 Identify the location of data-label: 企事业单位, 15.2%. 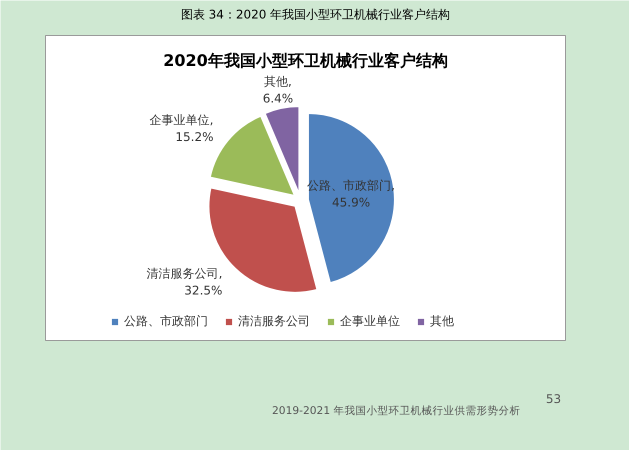
(182, 128).